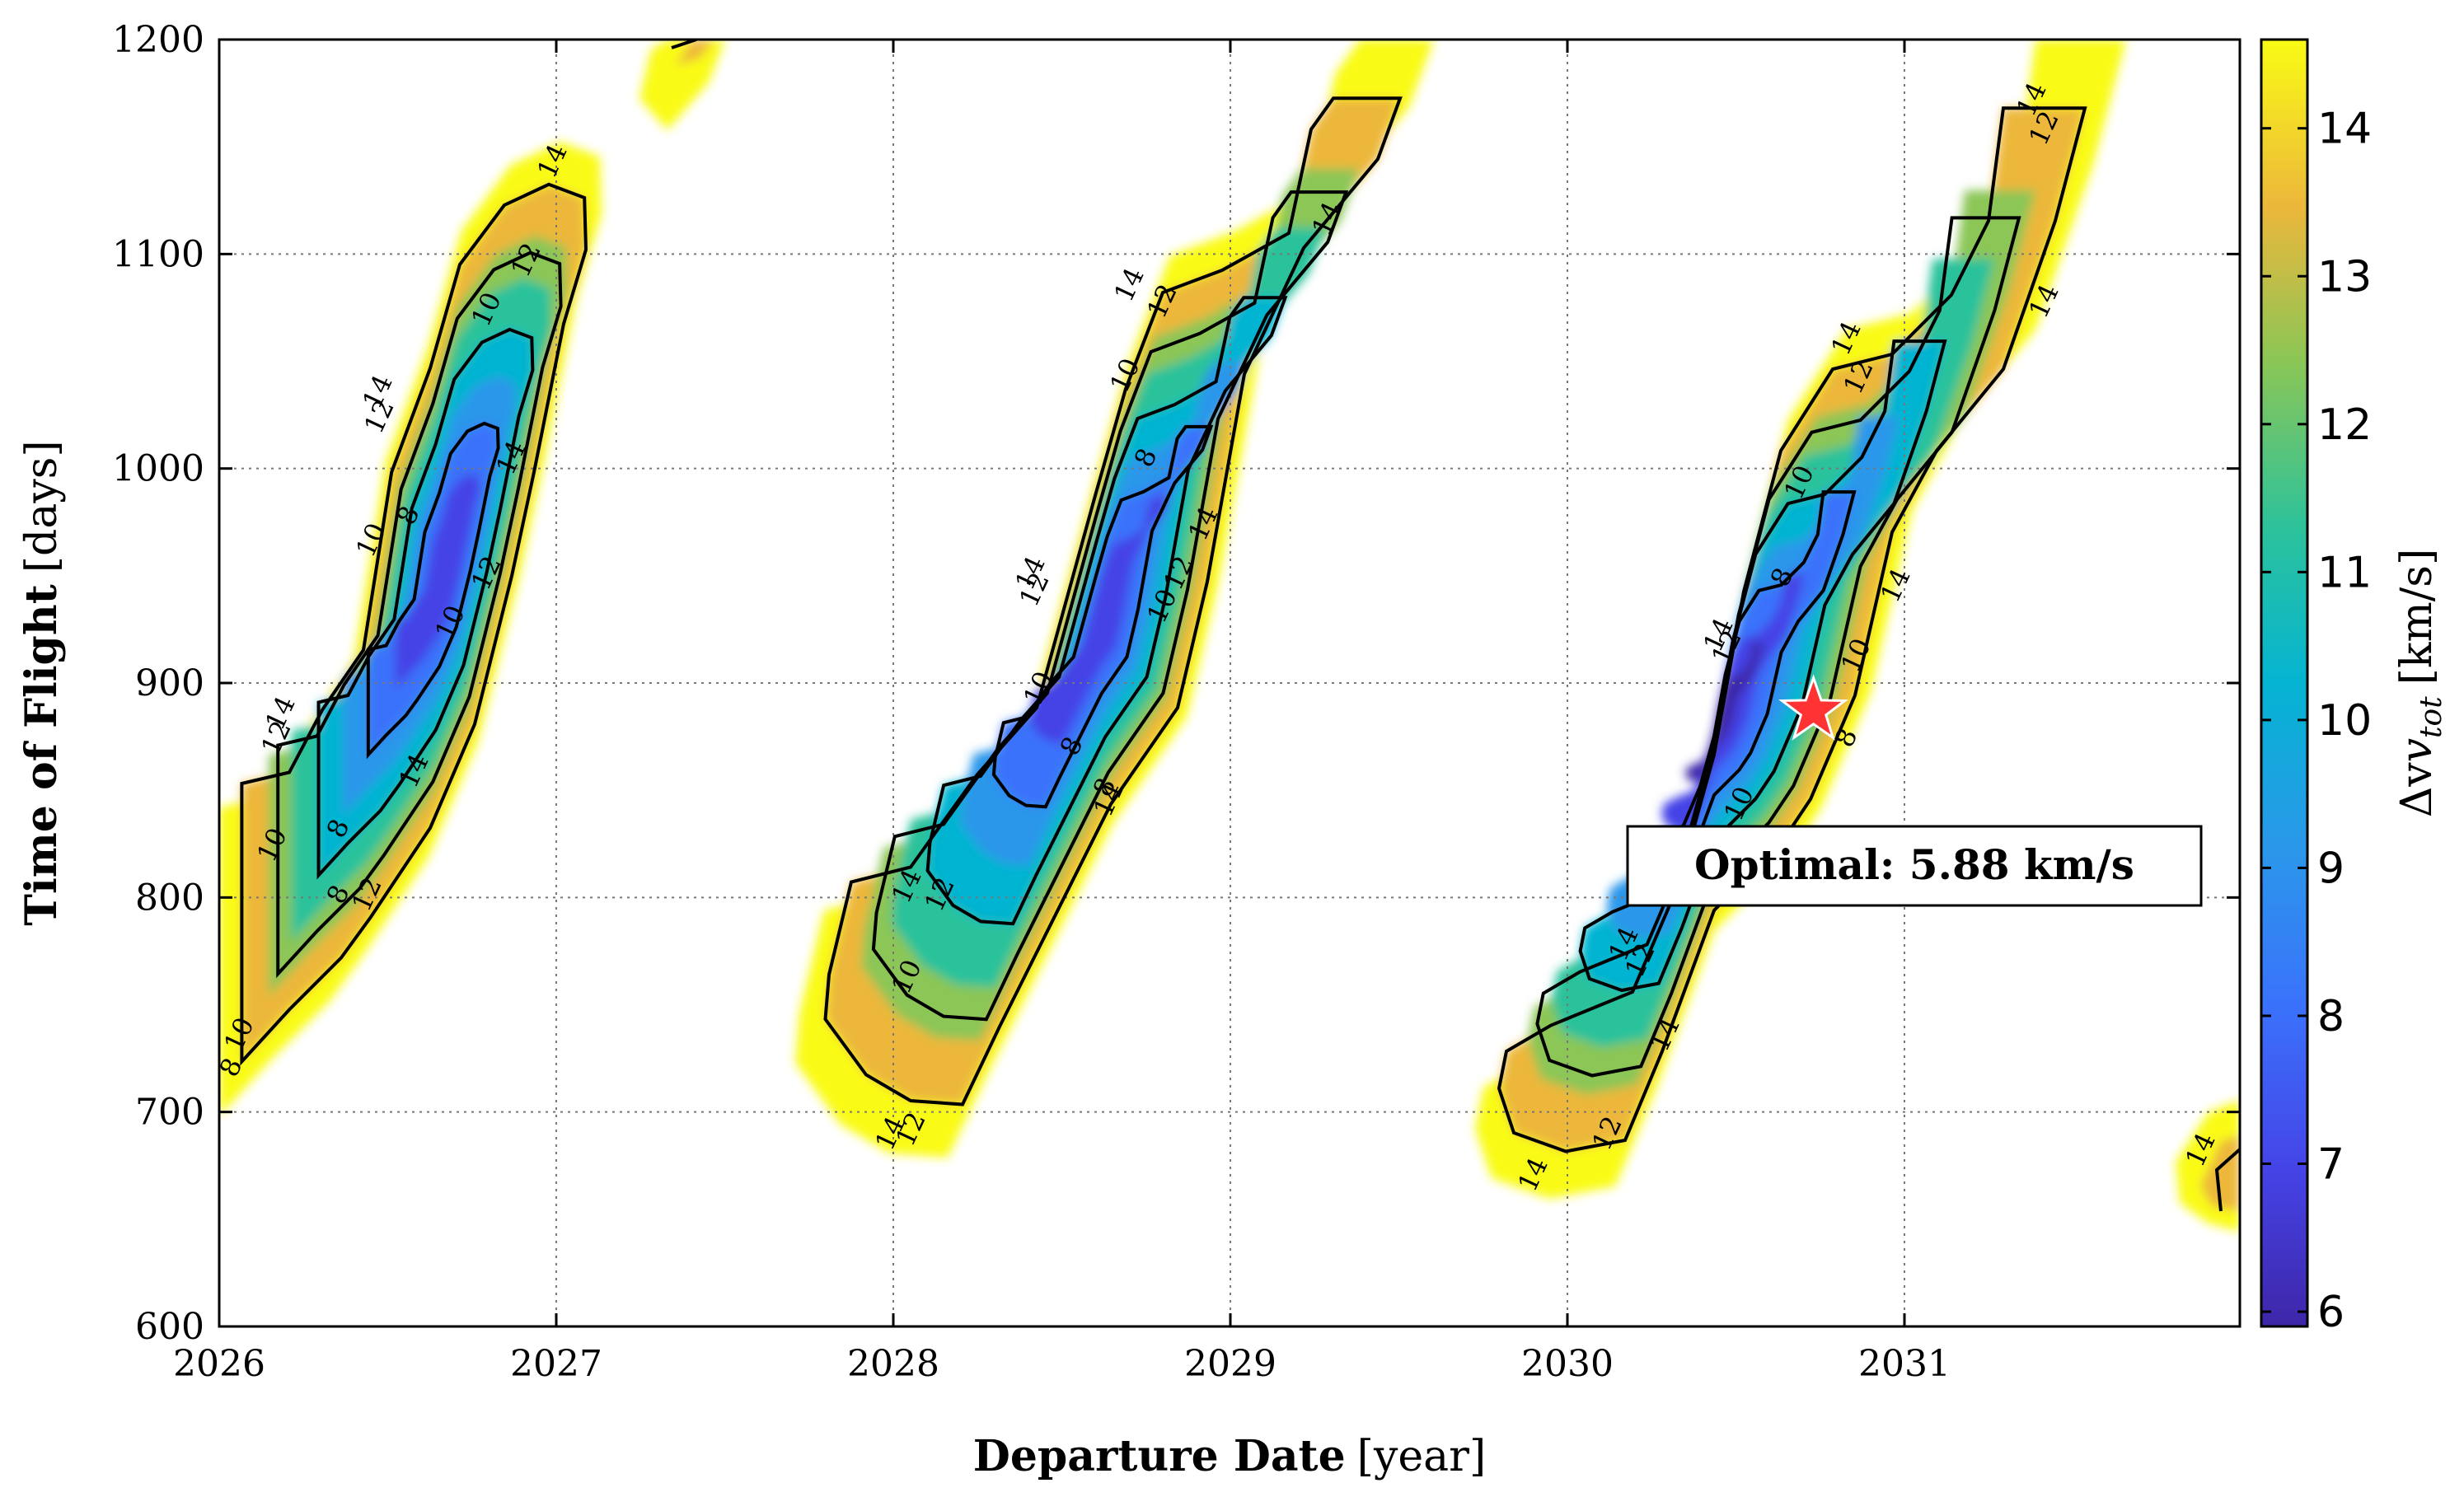 The image size is (2464, 1497). What do you see at coordinates (1568, 1364) in the screenshot?
I see `x-tick-label: 2030` at bounding box center [1568, 1364].